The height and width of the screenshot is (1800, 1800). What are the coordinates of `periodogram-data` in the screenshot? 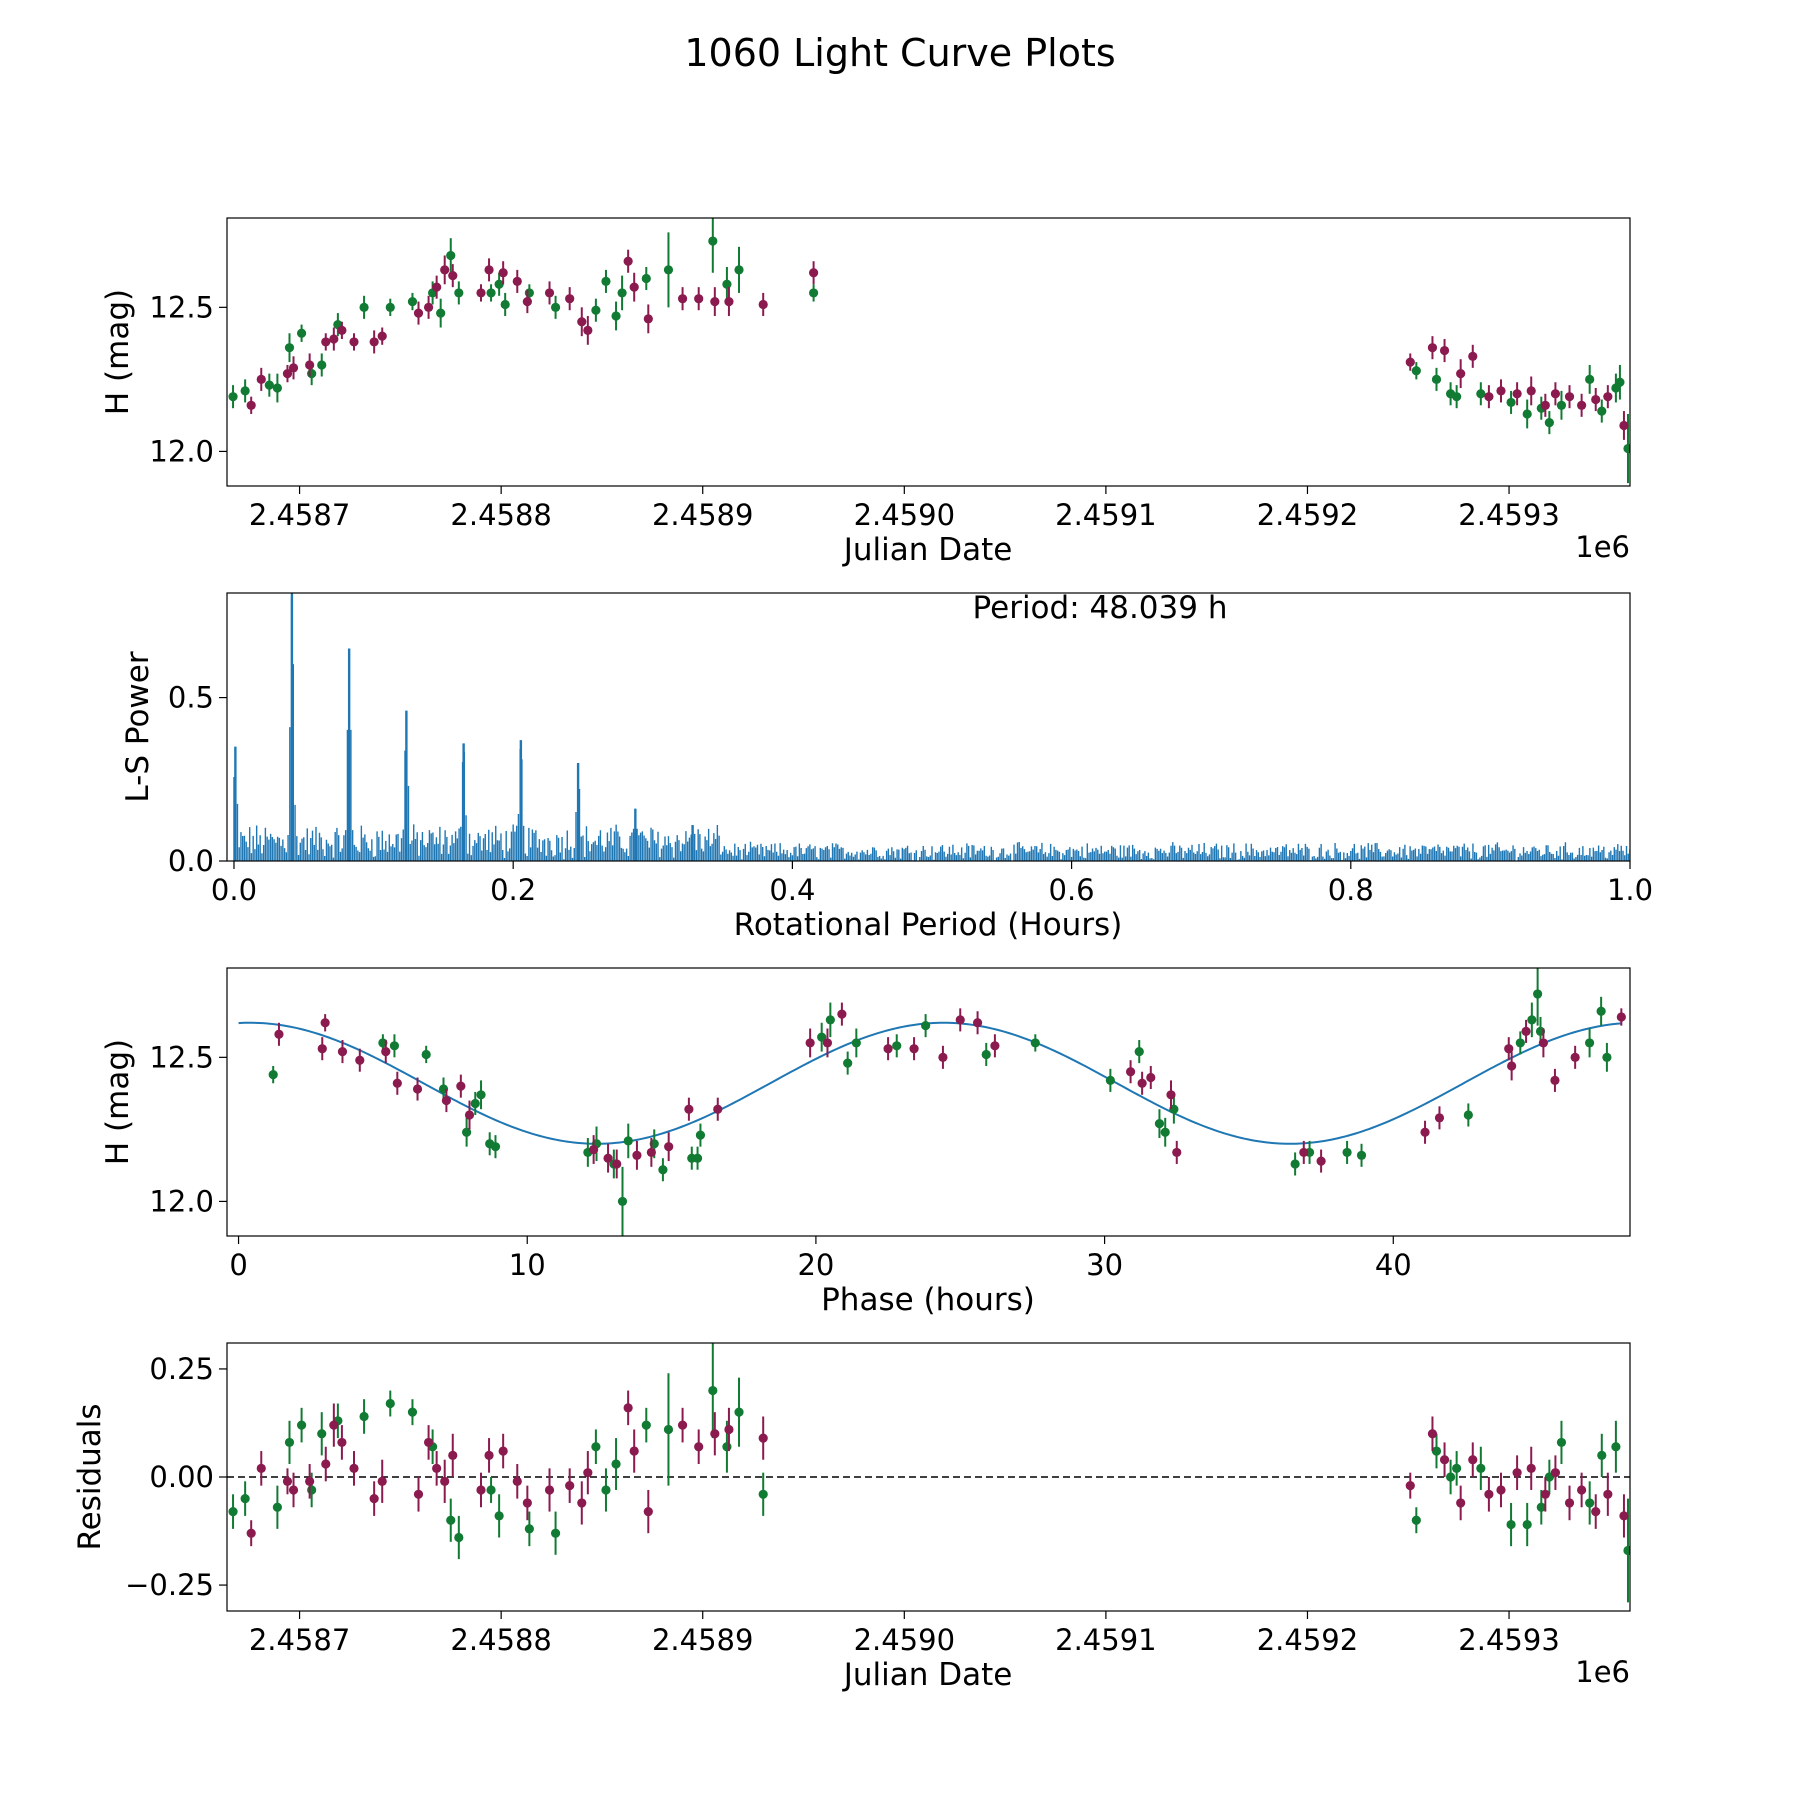 It's located at (931, 727).